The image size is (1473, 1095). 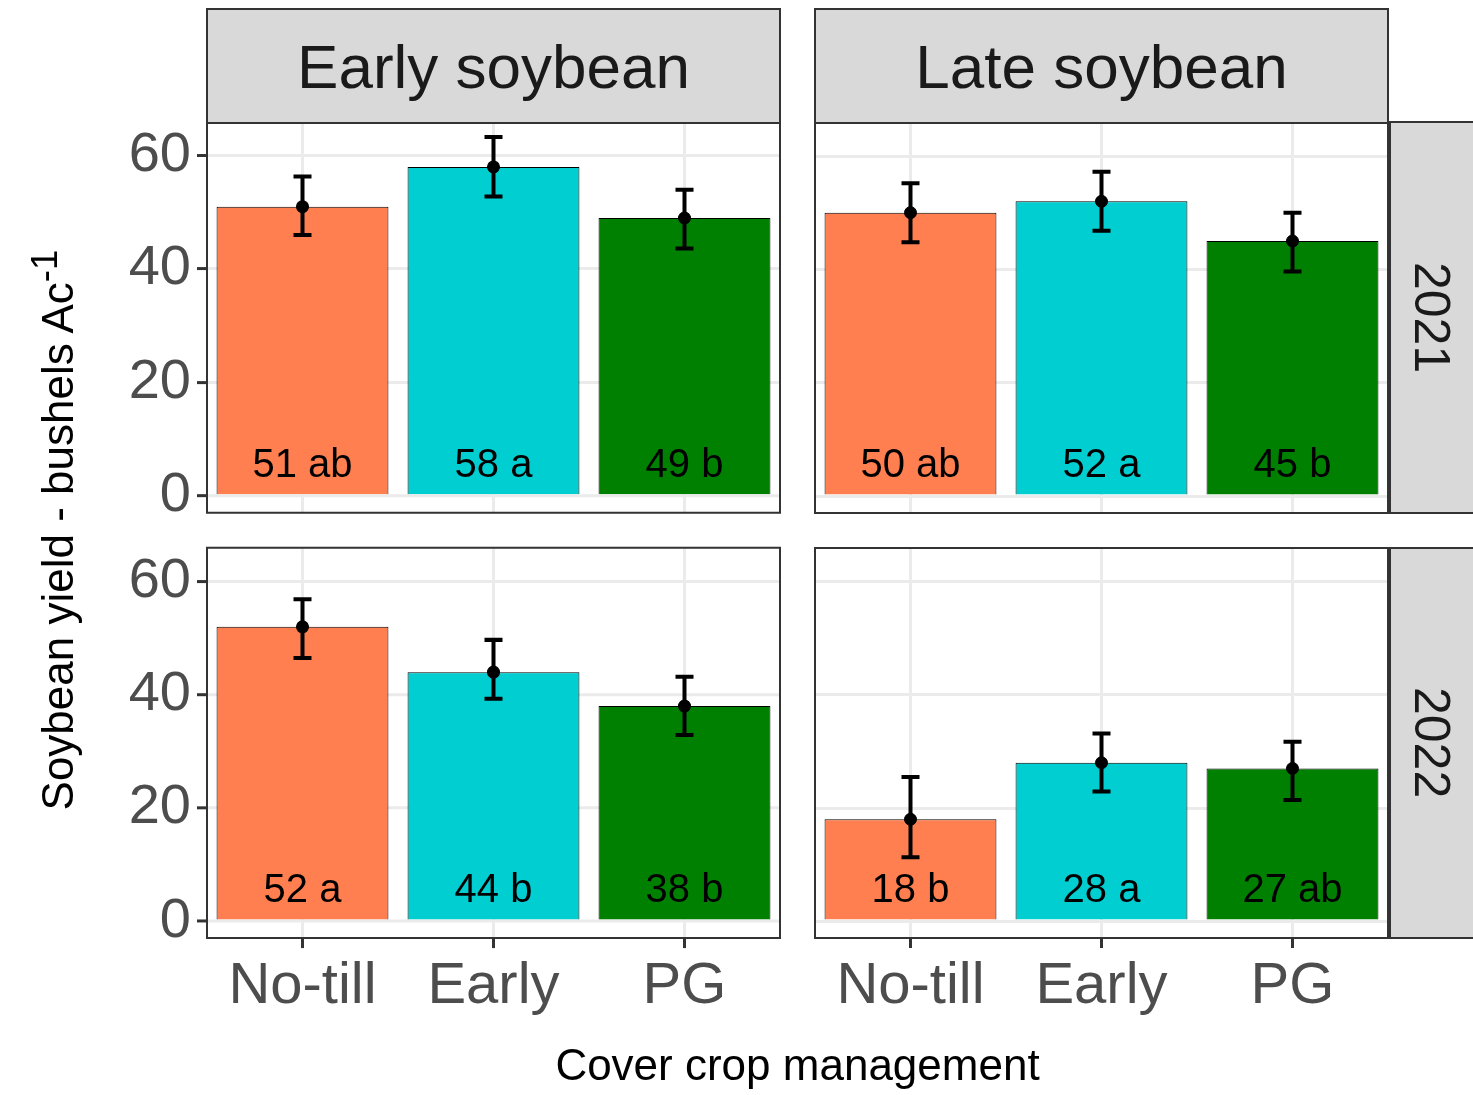 I want to click on panel-header: Early soybean, so click(x=493, y=66).